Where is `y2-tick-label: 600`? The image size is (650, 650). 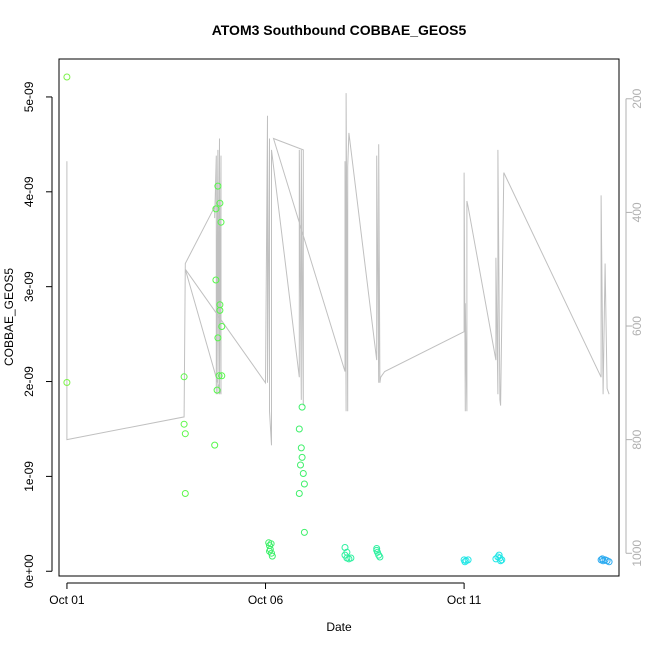 y2-tick-label: 600 is located at coordinates (637, 326).